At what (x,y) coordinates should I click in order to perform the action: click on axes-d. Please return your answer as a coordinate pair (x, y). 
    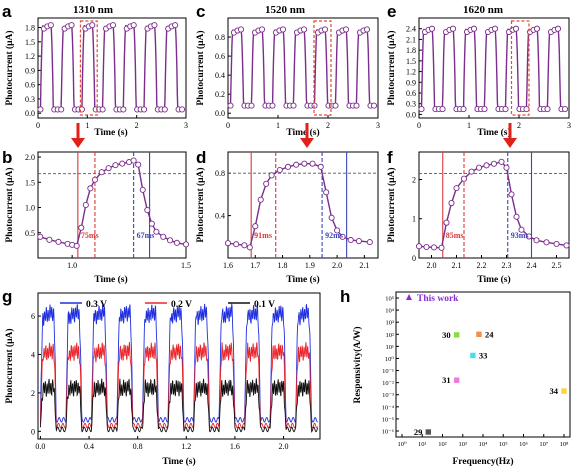
    Looking at the image, I should click on (303, 205).